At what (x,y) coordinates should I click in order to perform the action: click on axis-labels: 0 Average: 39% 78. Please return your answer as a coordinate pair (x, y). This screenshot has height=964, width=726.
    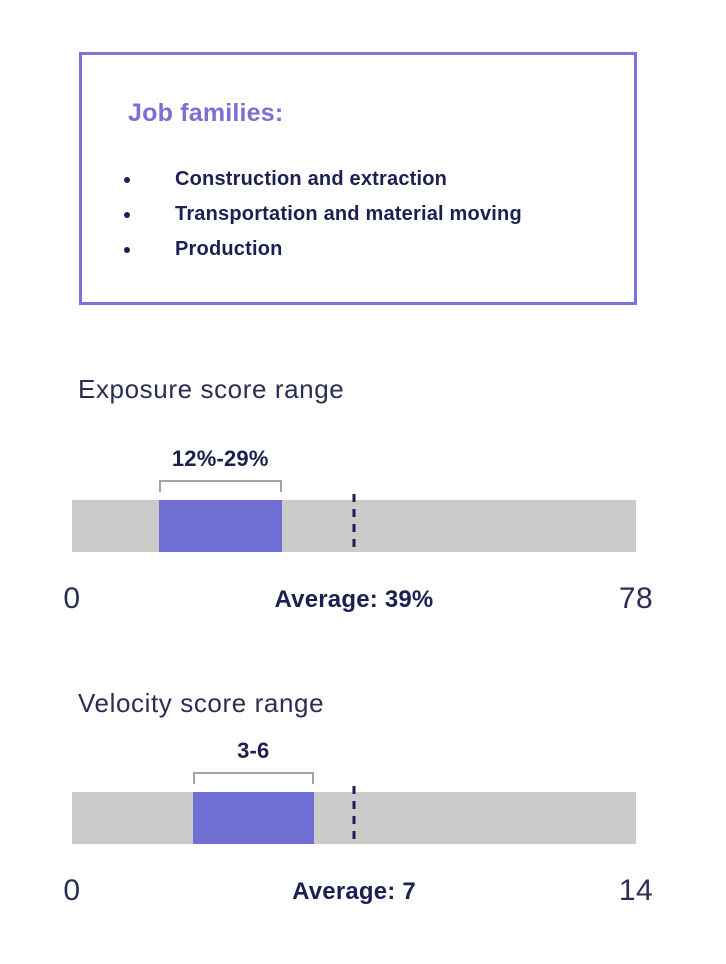
    Looking at the image, I should click on (357, 600).